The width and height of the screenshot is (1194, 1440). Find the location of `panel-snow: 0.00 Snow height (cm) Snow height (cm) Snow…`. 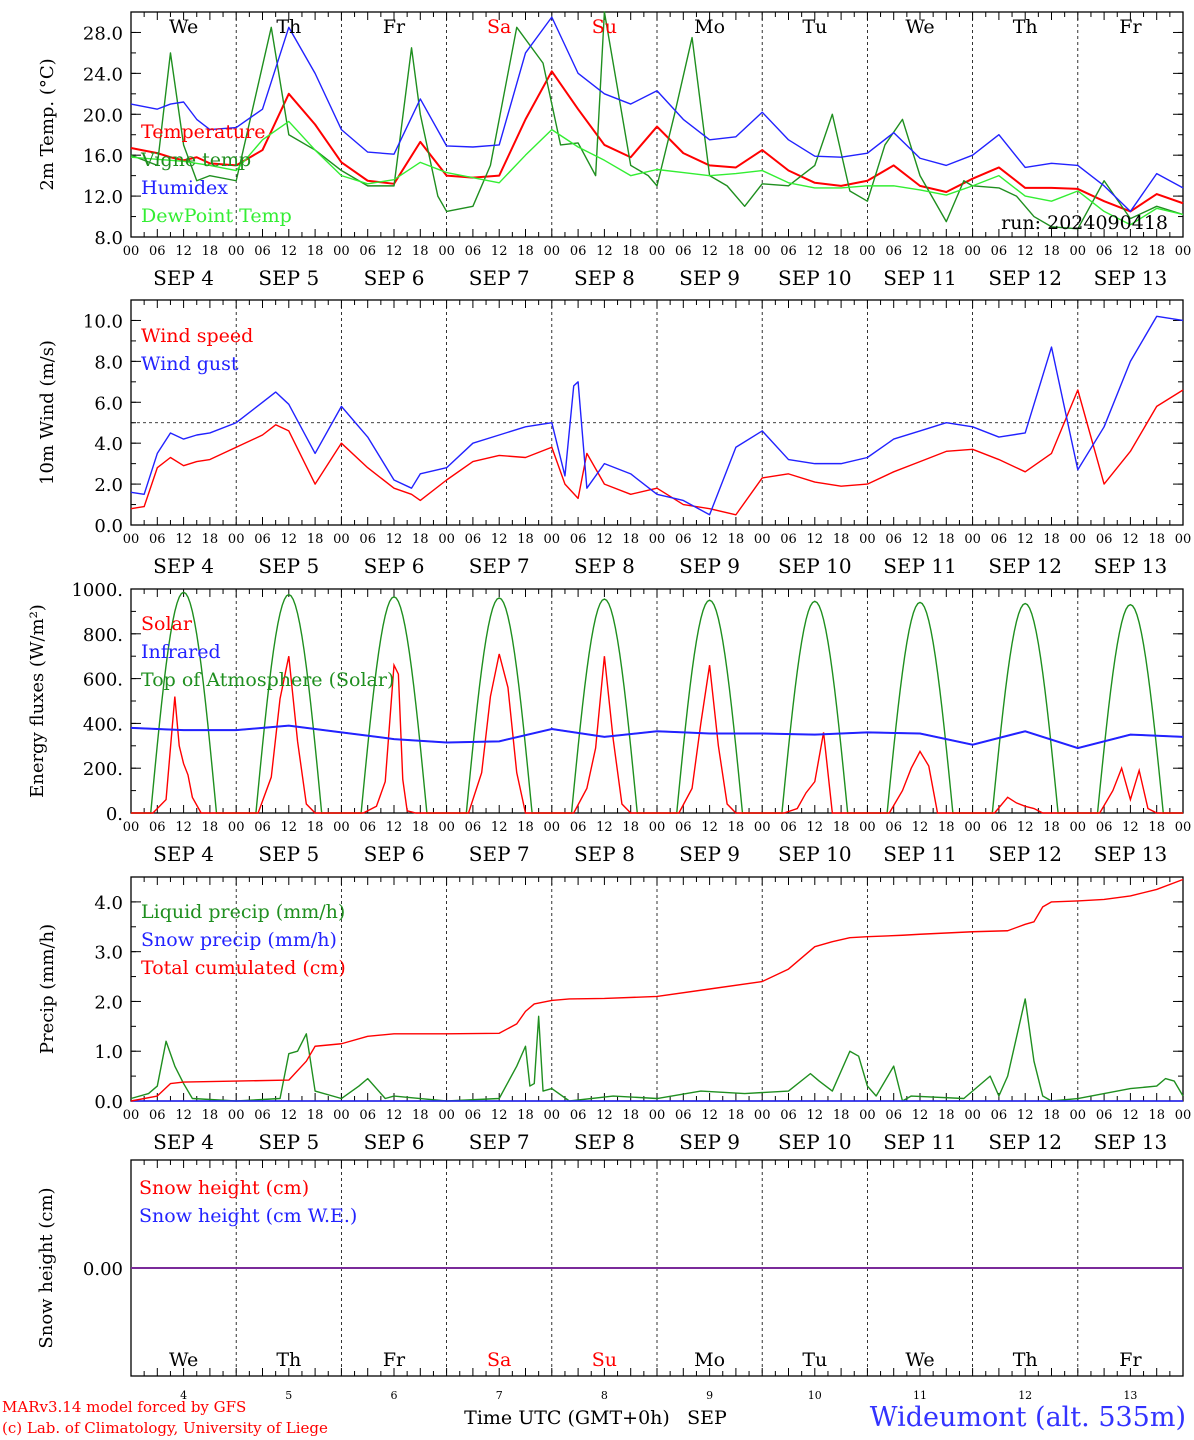

panel-snow: 0.00 Snow height (cm) Snow height (cm) Snow… is located at coordinates (610, 1268).